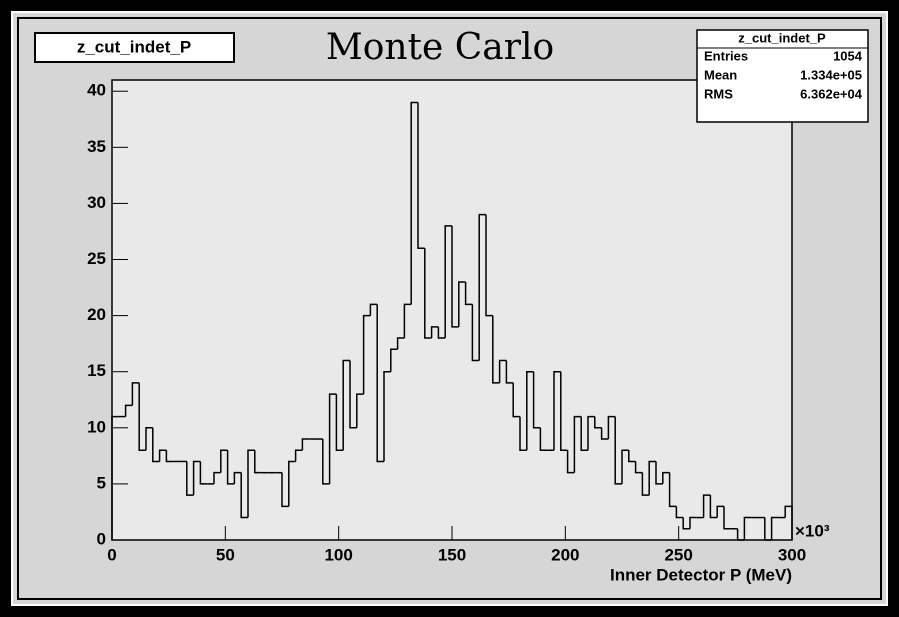 This screenshot has width=899, height=617. What do you see at coordinates (718, 93) in the screenshot?
I see `stats-key: RMS` at bounding box center [718, 93].